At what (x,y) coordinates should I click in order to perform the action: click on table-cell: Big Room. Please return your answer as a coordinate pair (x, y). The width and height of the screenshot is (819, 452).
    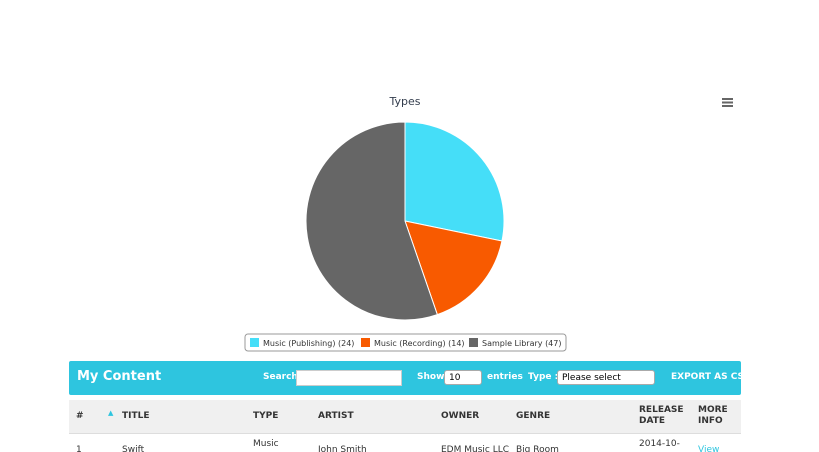
    Looking at the image, I should click on (537, 448).